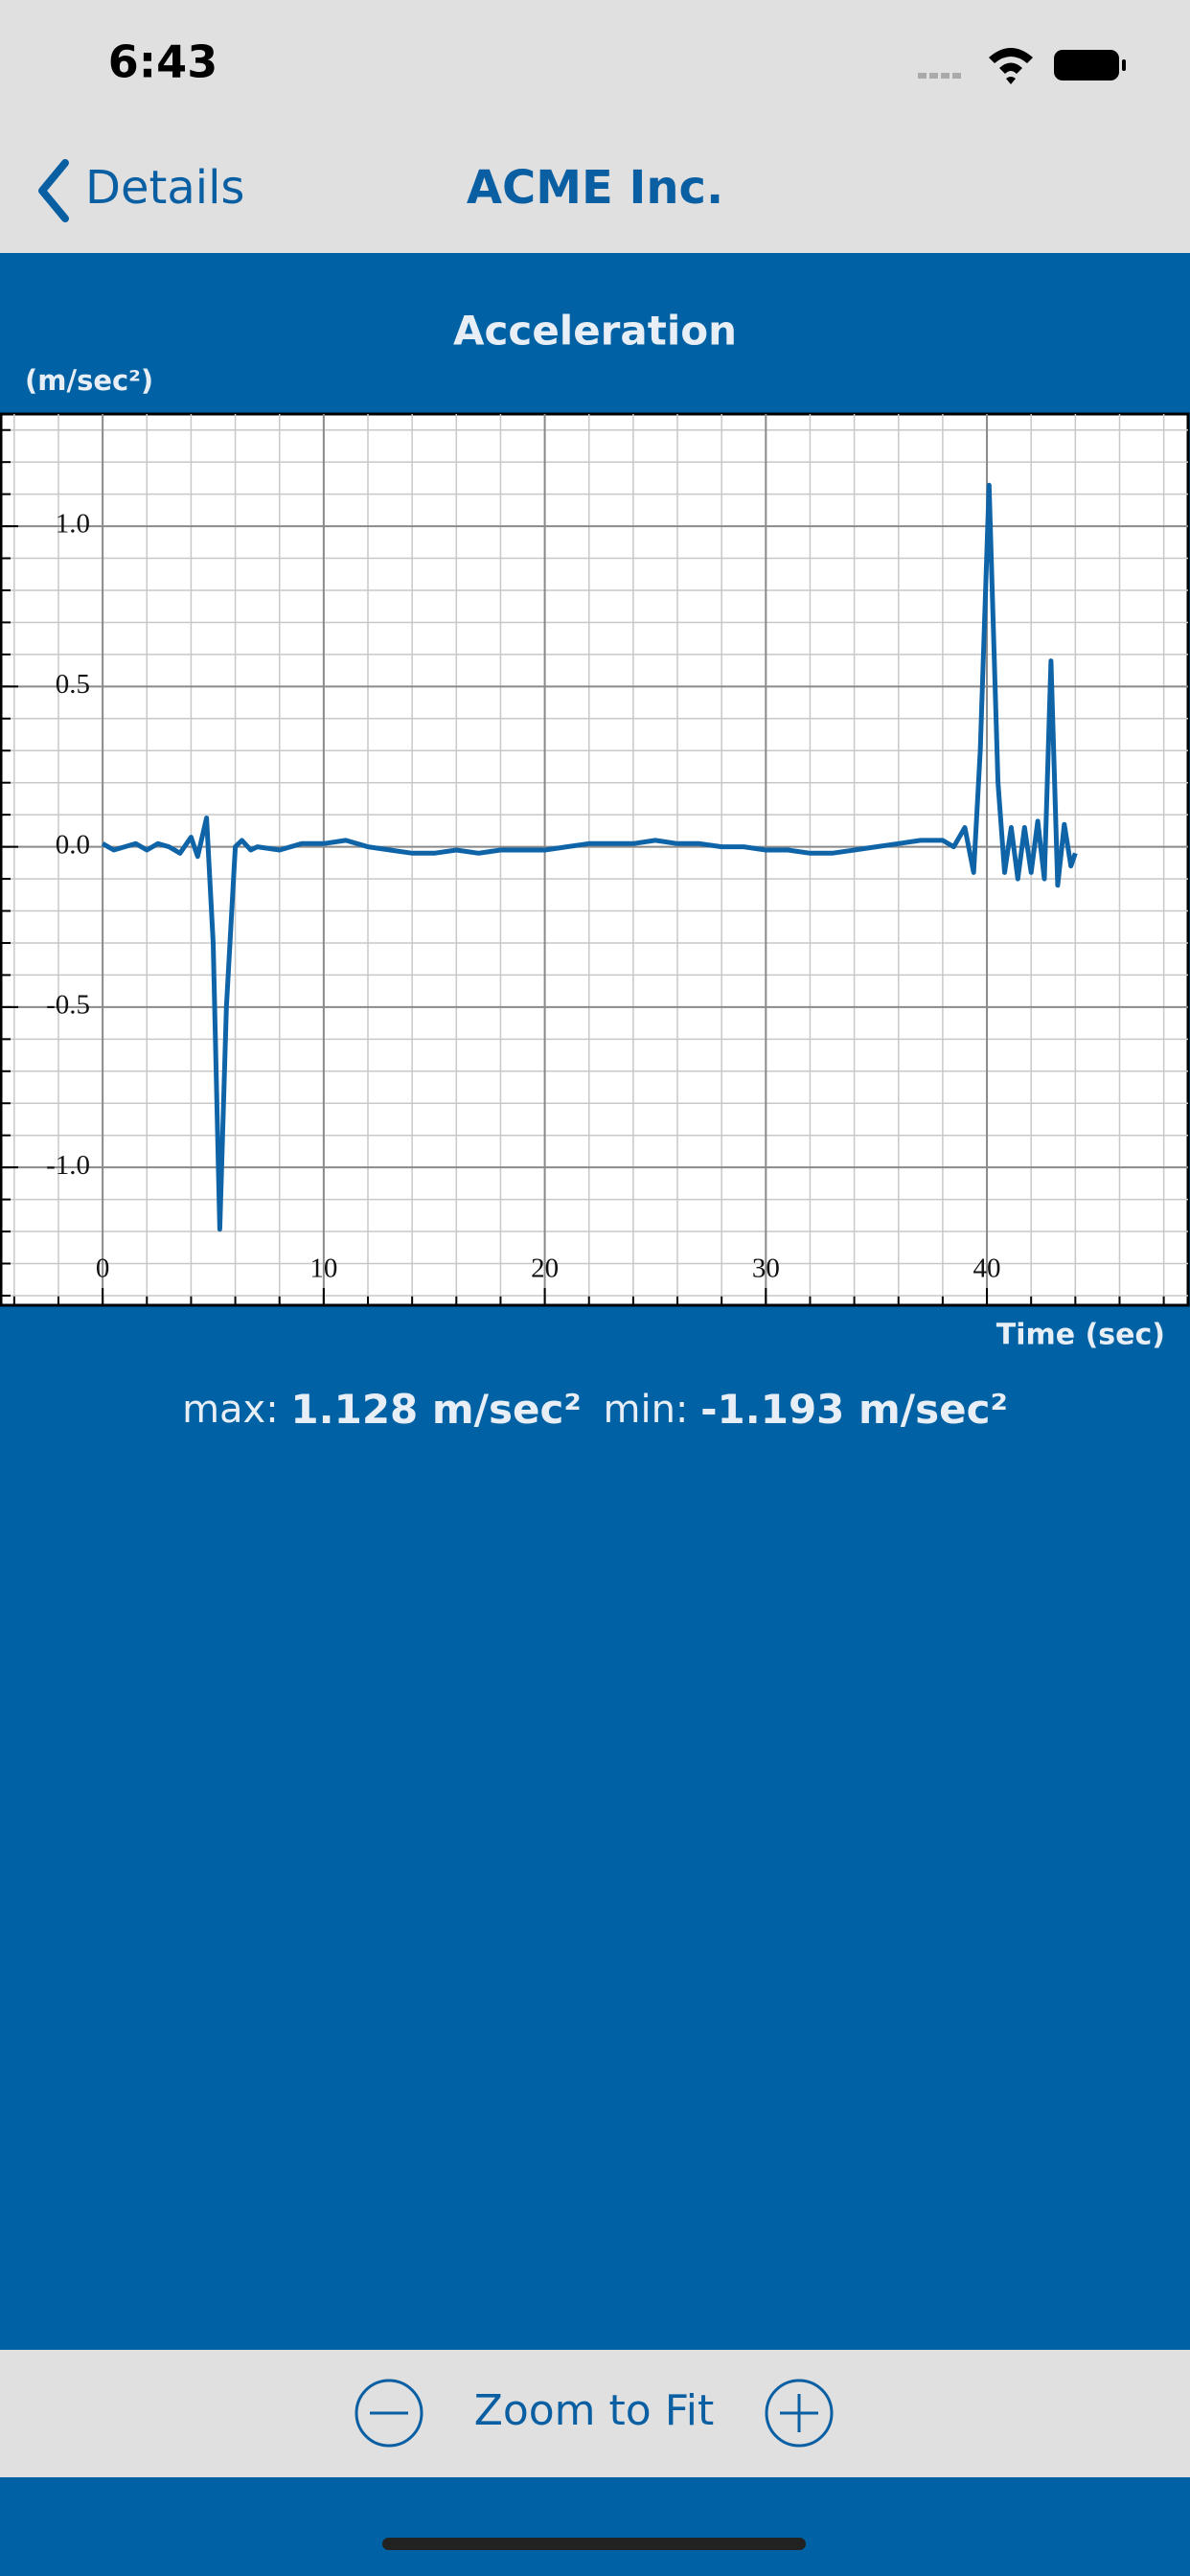 The width and height of the screenshot is (1190, 2576). Describe the element at coordinates (595, 126) in the screenshot. I see `nav-background` at that location.